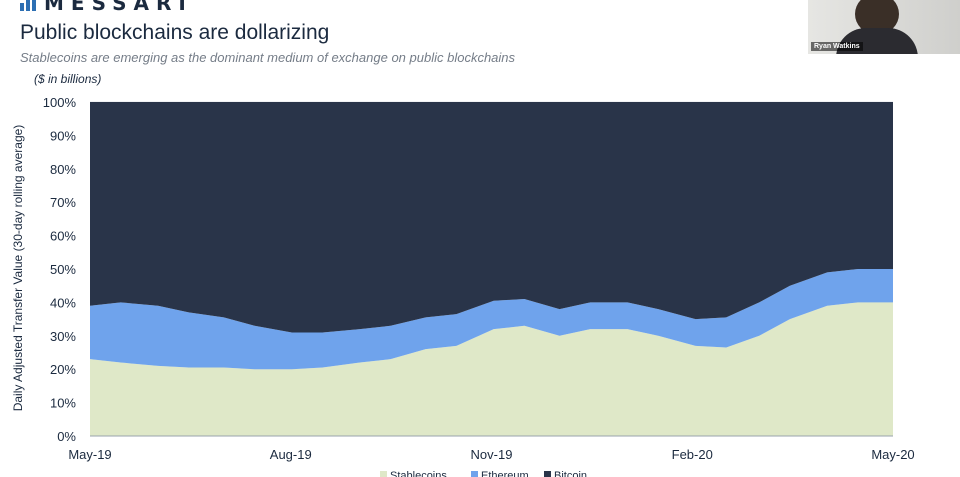  I want to click on y-tick-label: 100%, so click(60, 102).